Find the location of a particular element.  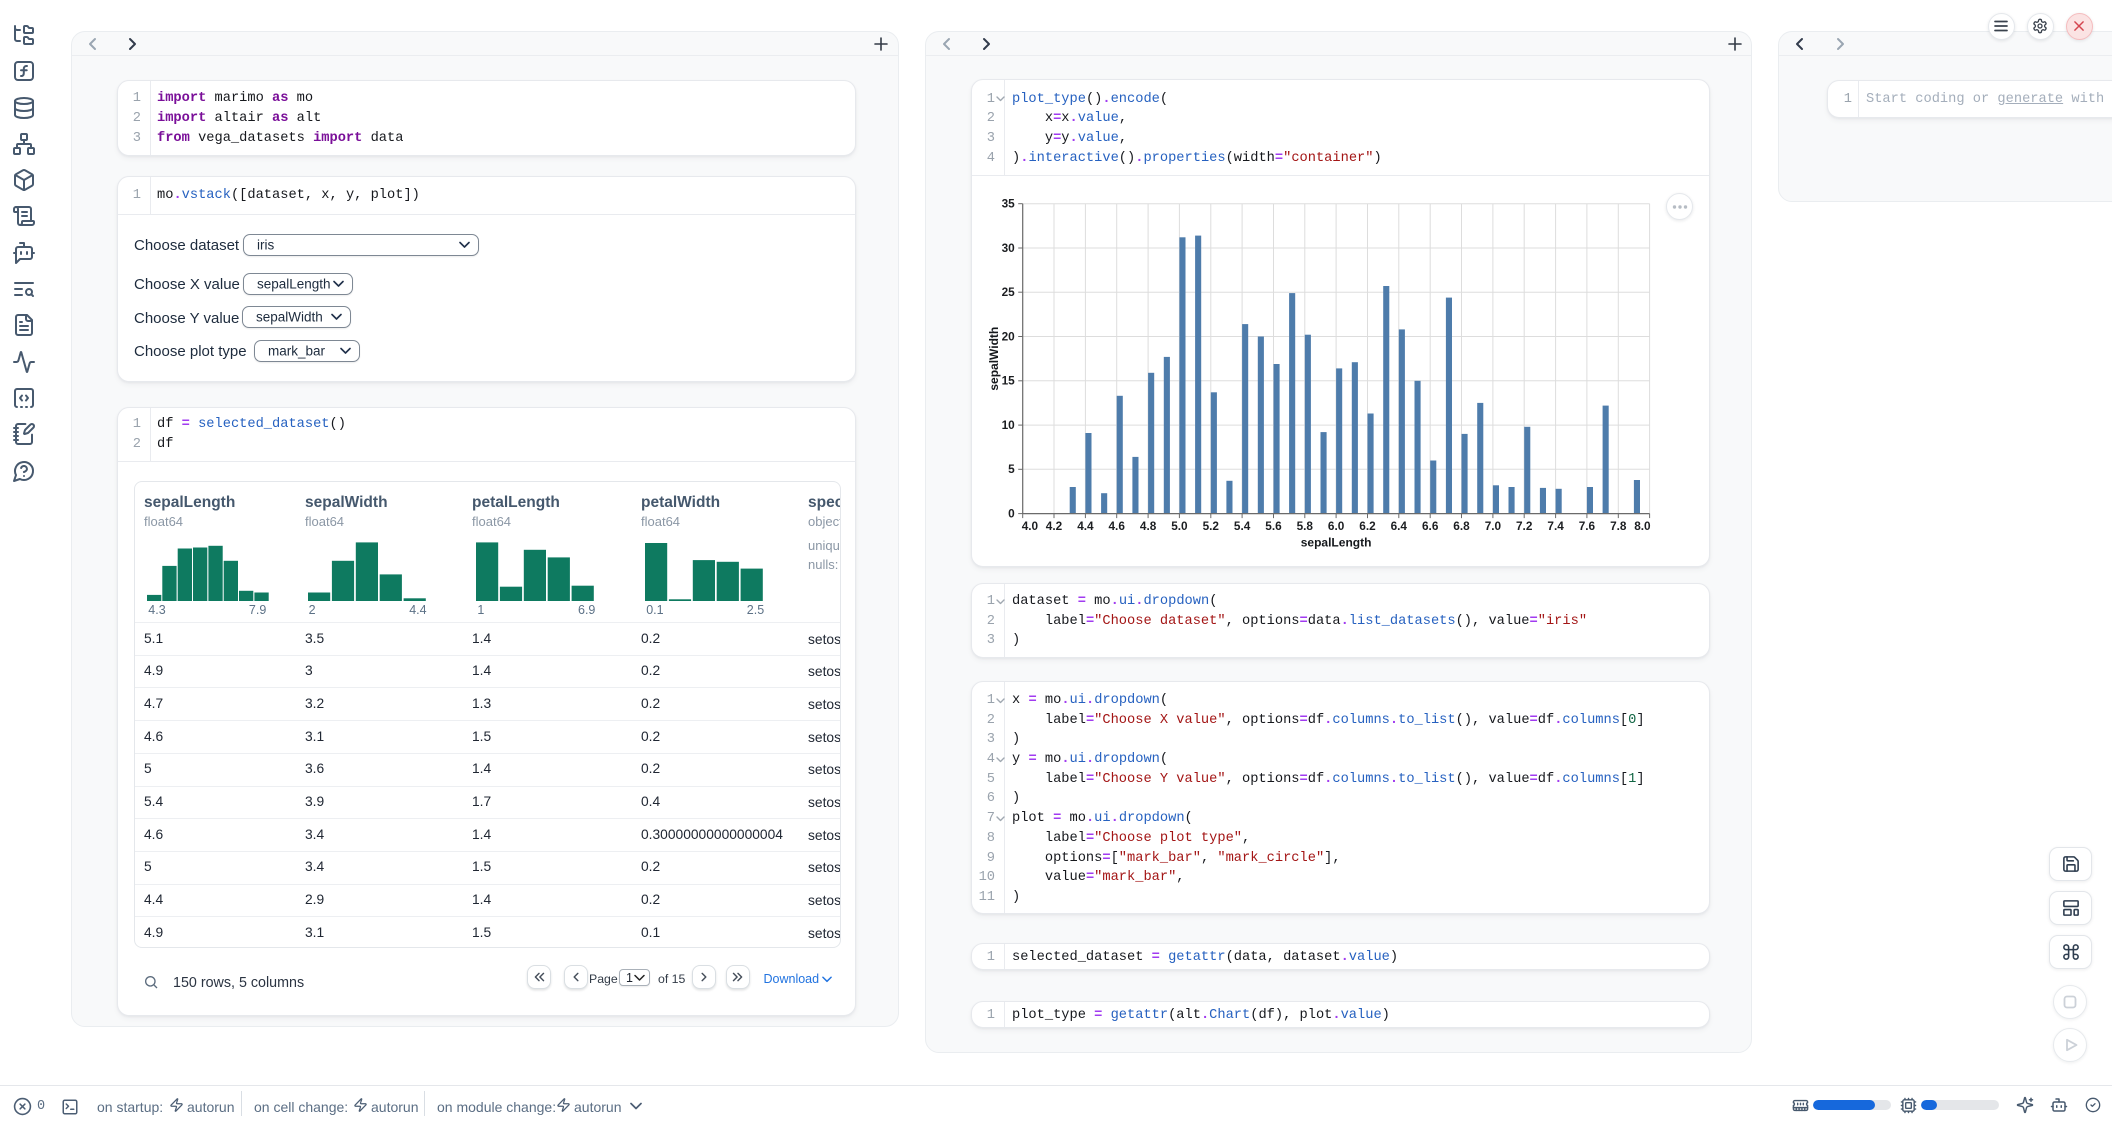

svg-text: 5.2 is located at coordinates (1211, 526).